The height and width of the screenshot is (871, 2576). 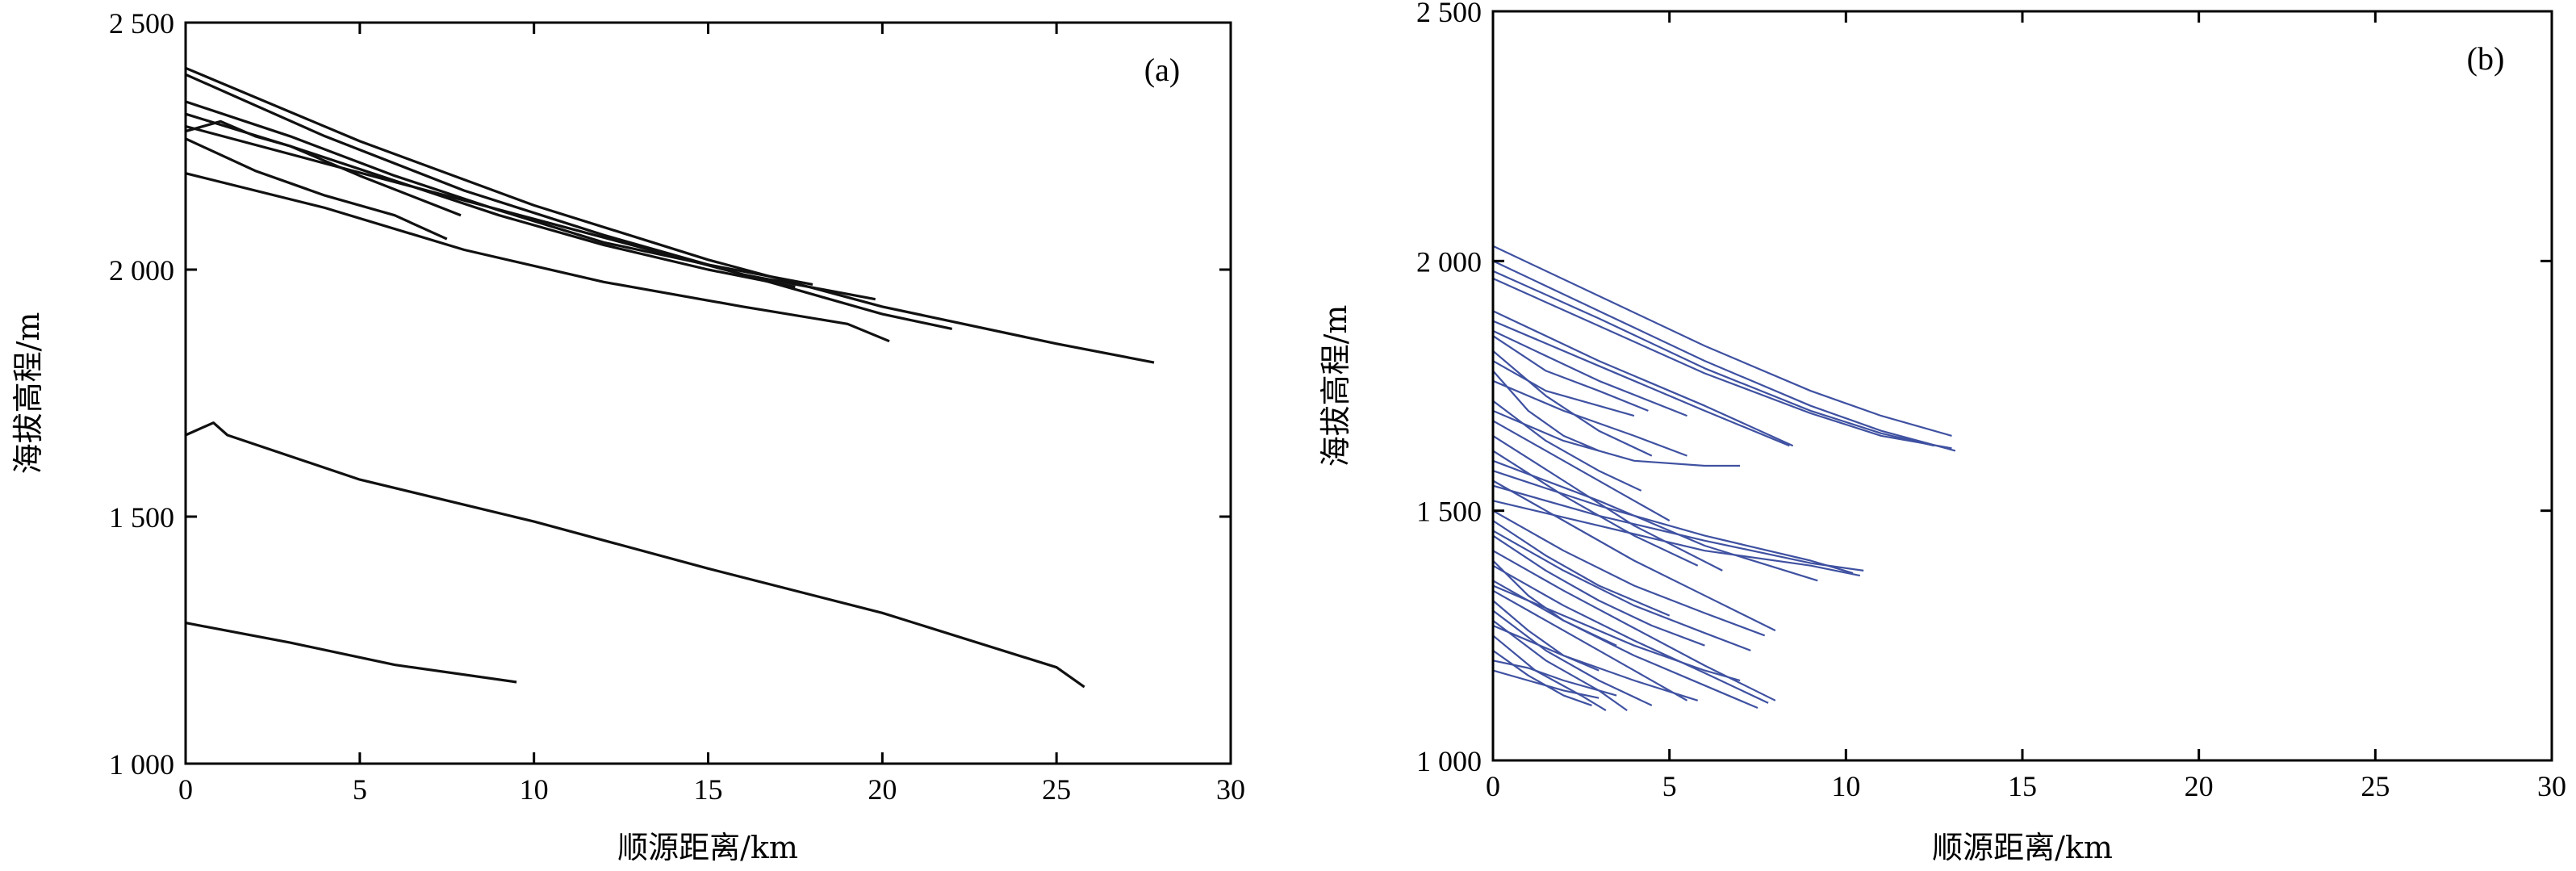 I want to click on panel-b-x-axis-title: 顺源距离/km, so click(x=2022, y=847).